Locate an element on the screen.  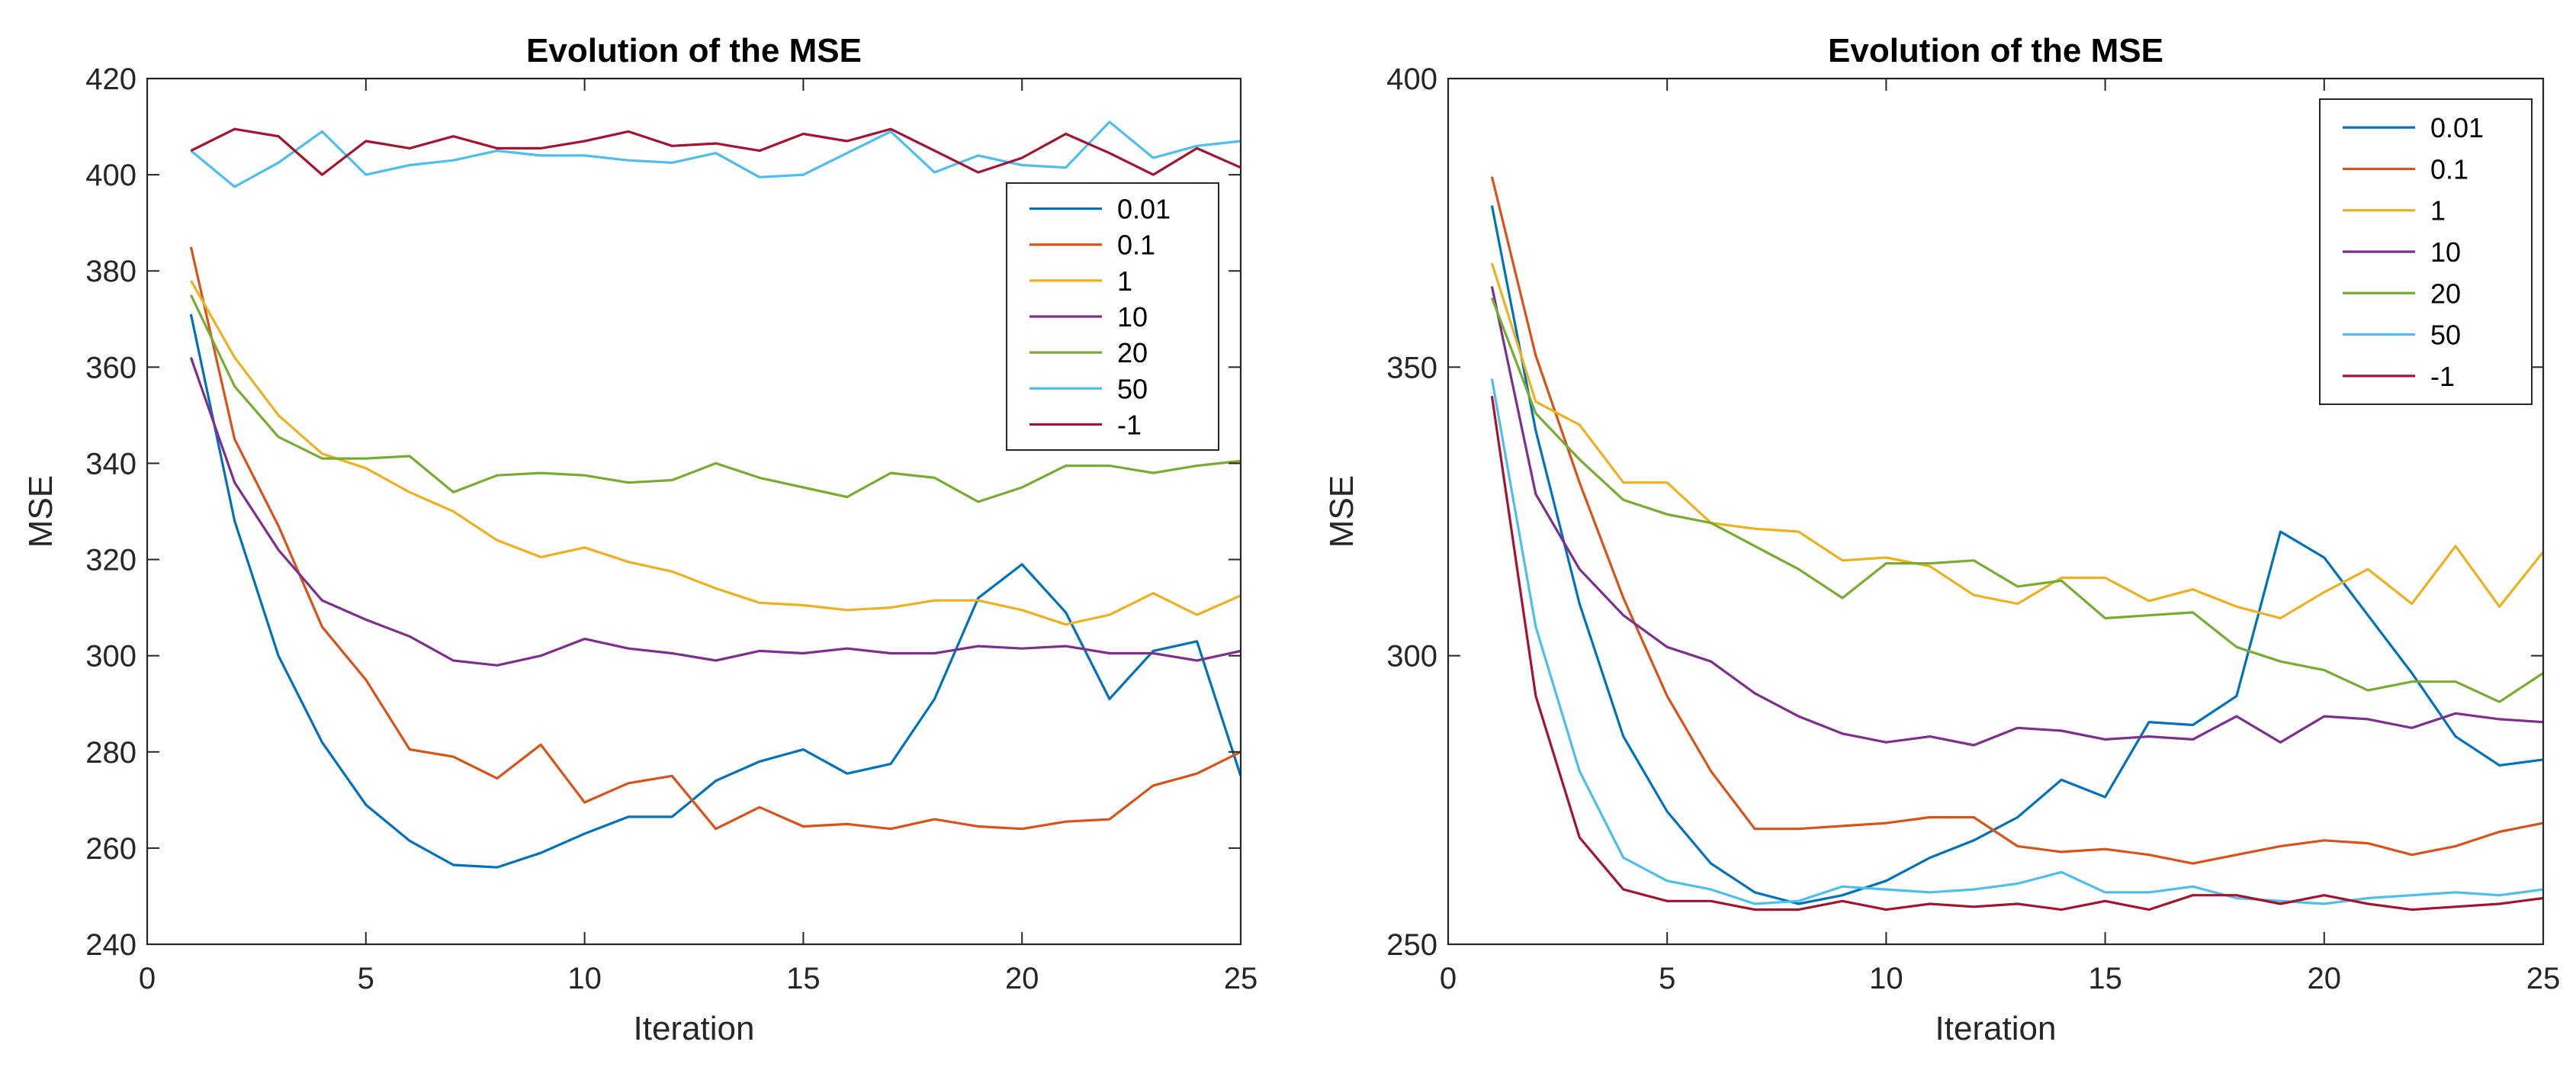
y-tick-label: 280 is located at coordinates (111, 753).